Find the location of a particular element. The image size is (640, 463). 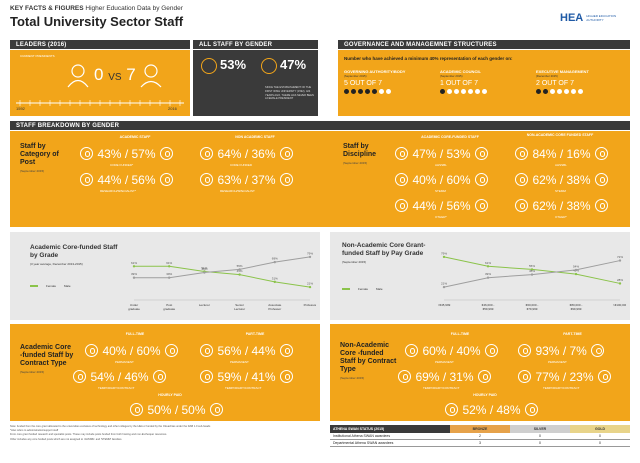

athena-row: Departmental Athena SWAN awardees 3 0 0 is located at coordinates (480, 443).